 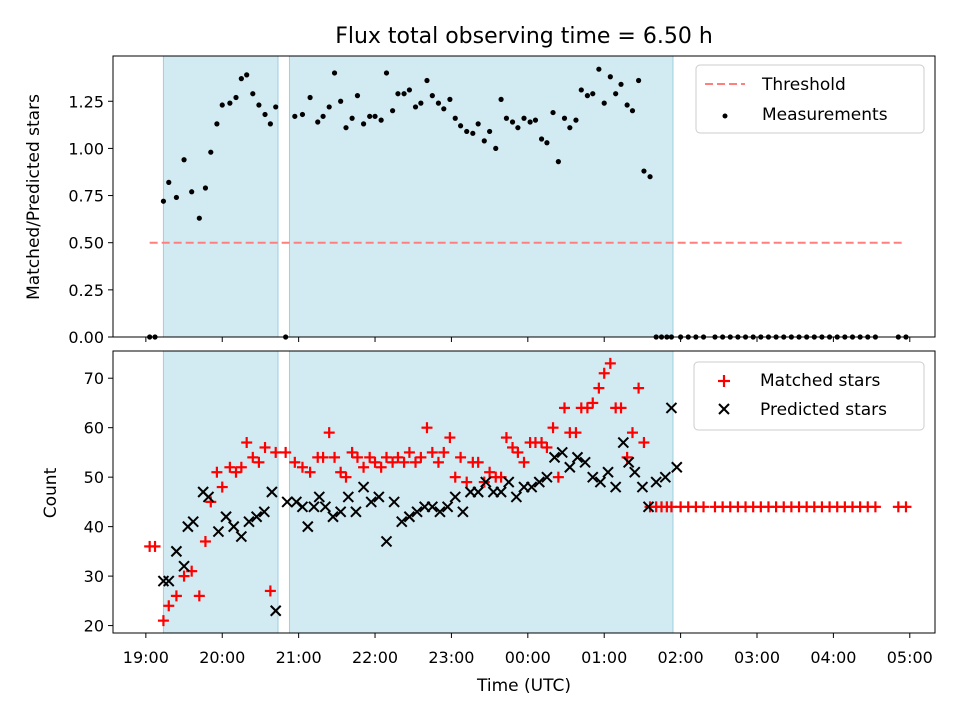 I want to click on x-axis-label: Time (UTC), so click(x=523, y=686).